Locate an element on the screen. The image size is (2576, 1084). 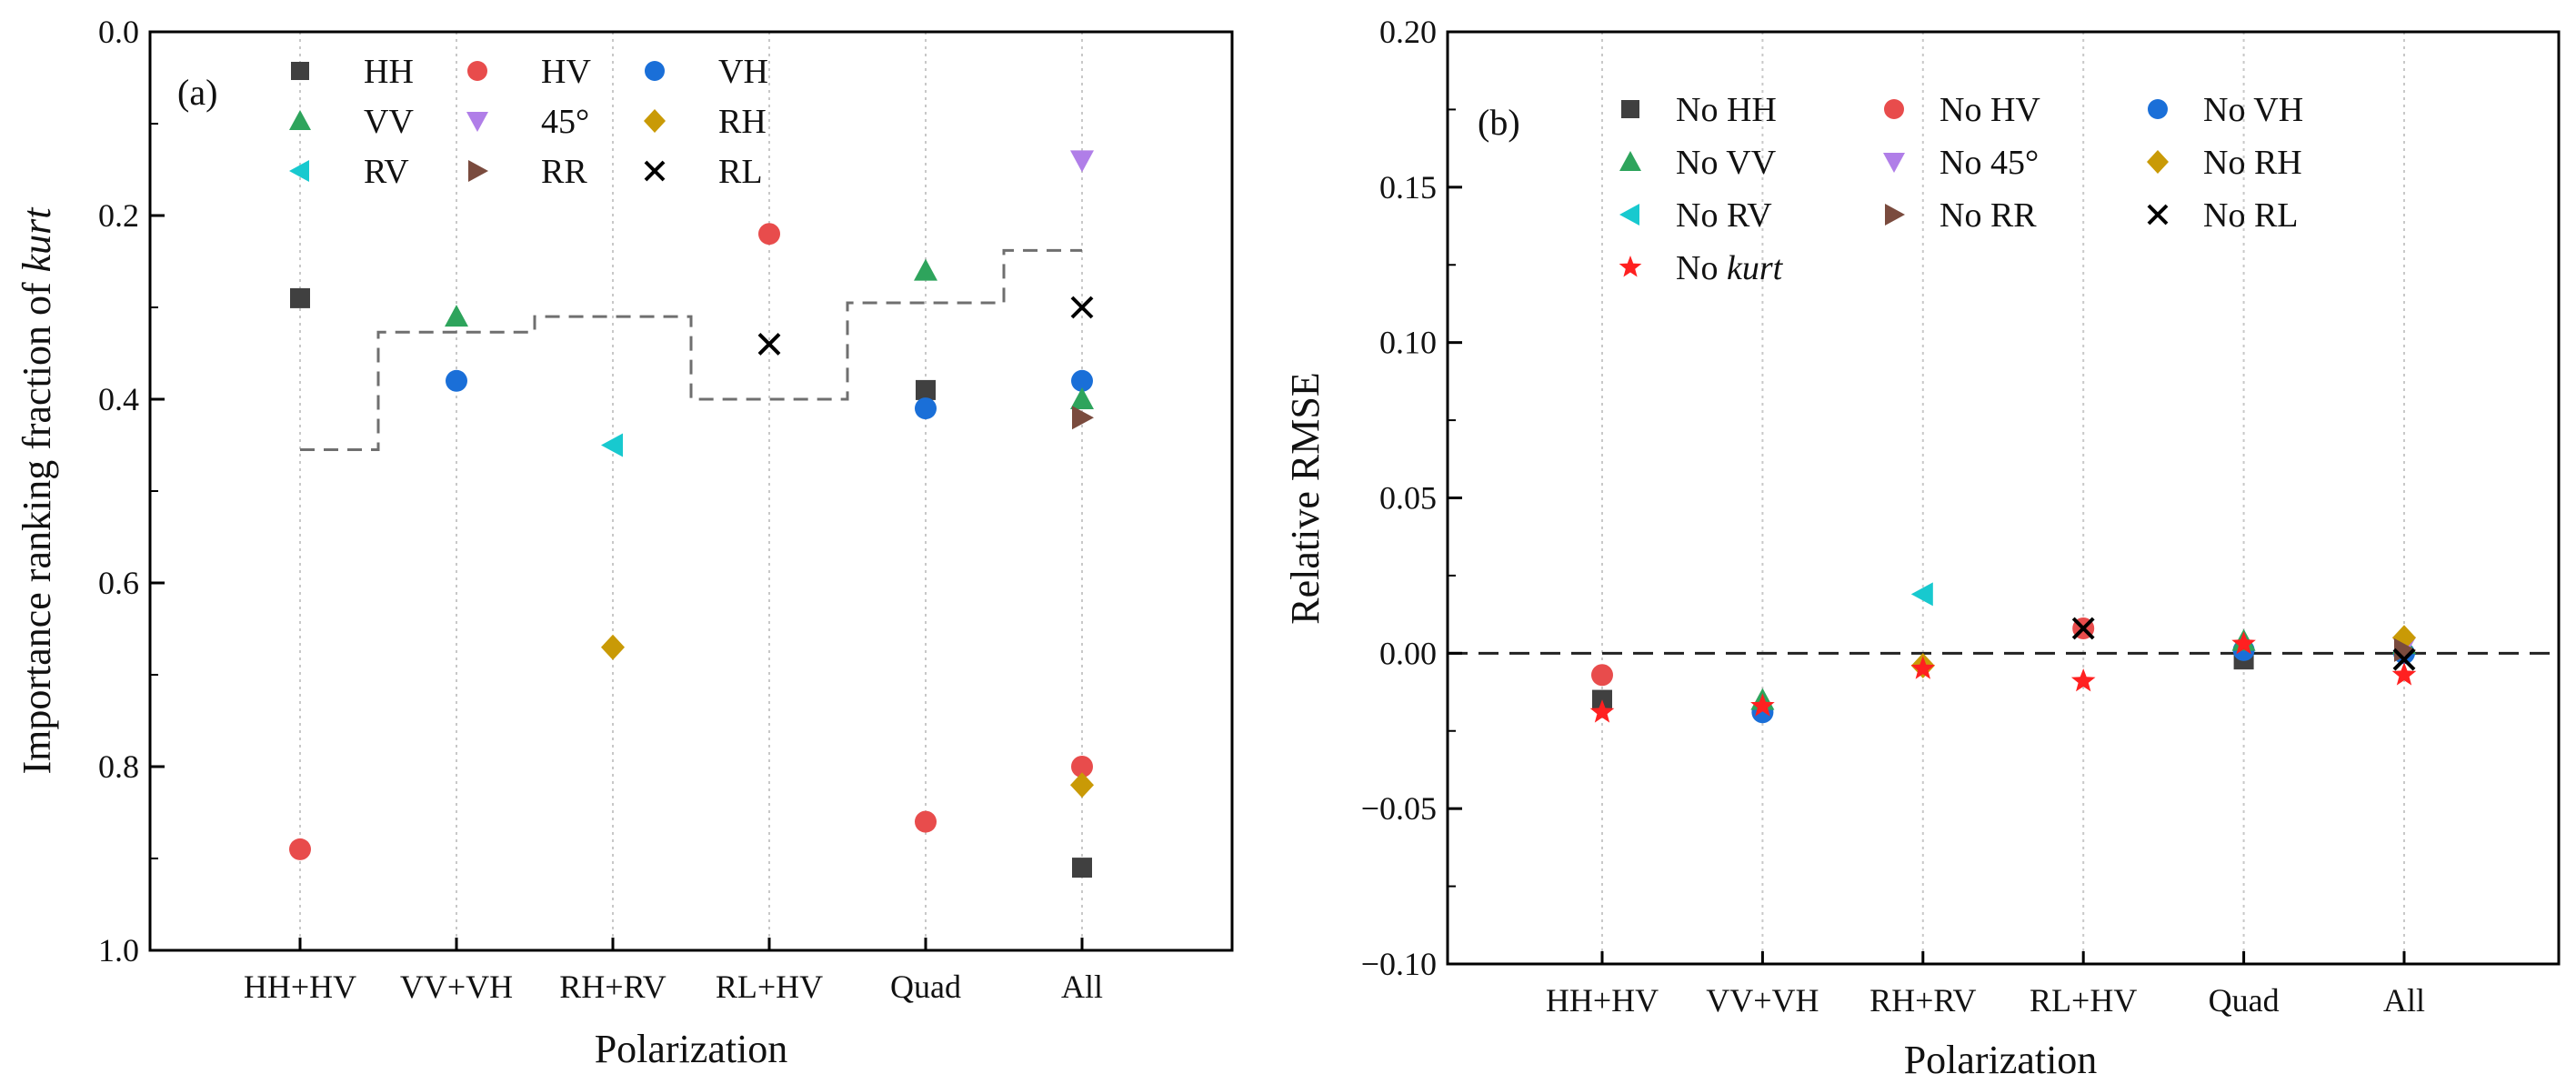
x-tick-label: All is located at coordinates (2404, 1000).